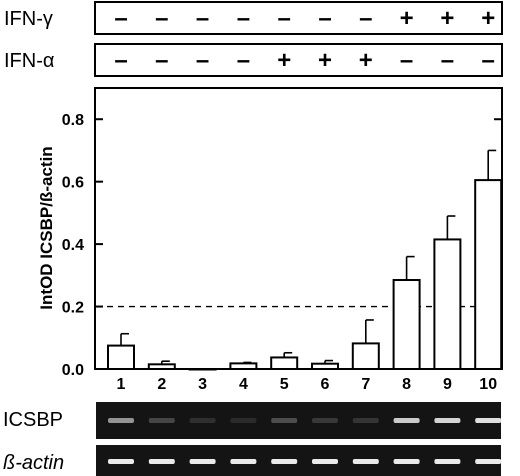 This screenshot has height=476, width=520. Describe the element at coordinates (120, 18) in the screenshot. I see `sign-gamma-1: –` at that location.